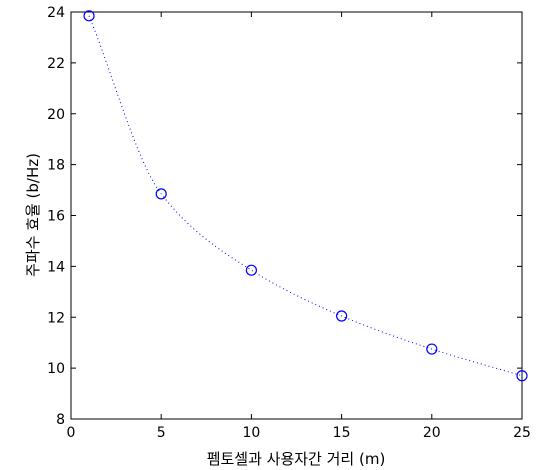 This screenshot has height=470, width=539. Describe the element at coordinates (342, 433) in the screenshot. I see `x-tick-label: 15` at that location.